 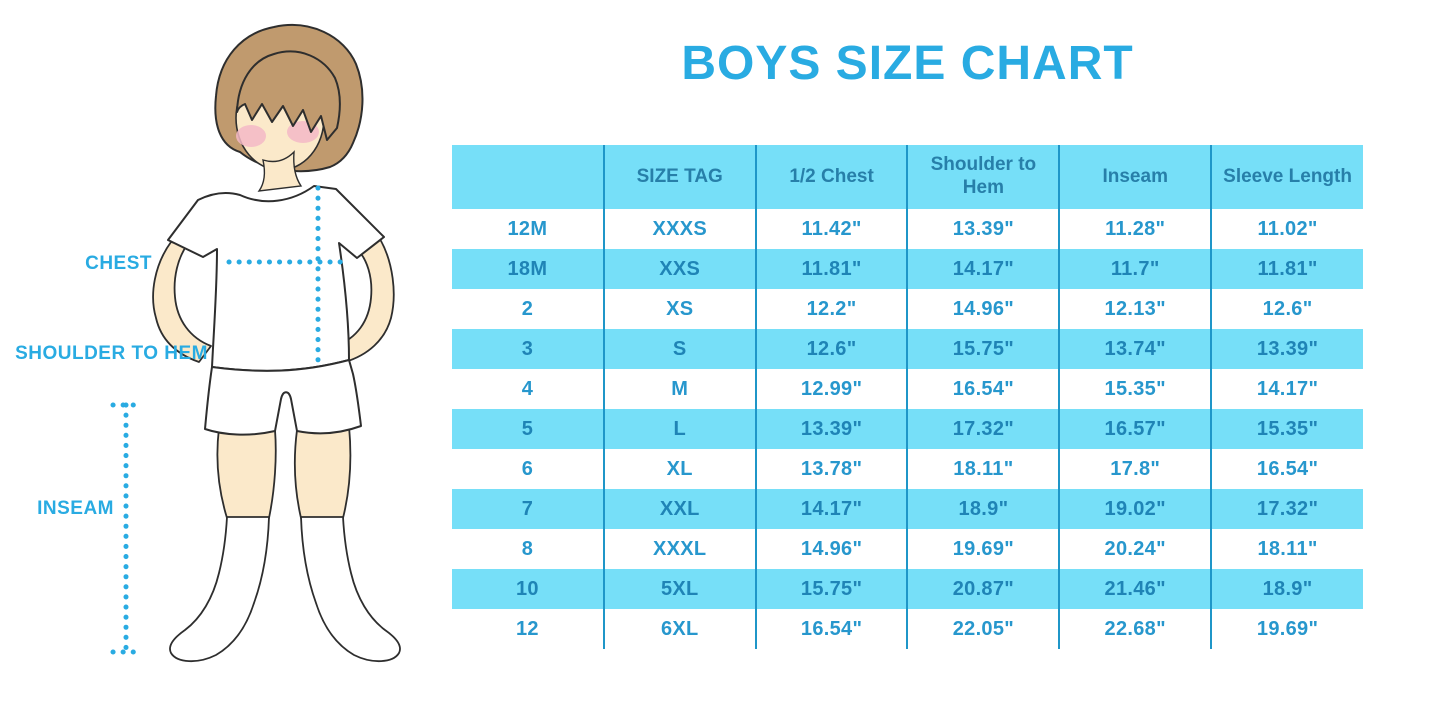 I want to click on table-cell: 22.05", so click(x=983, y=629).